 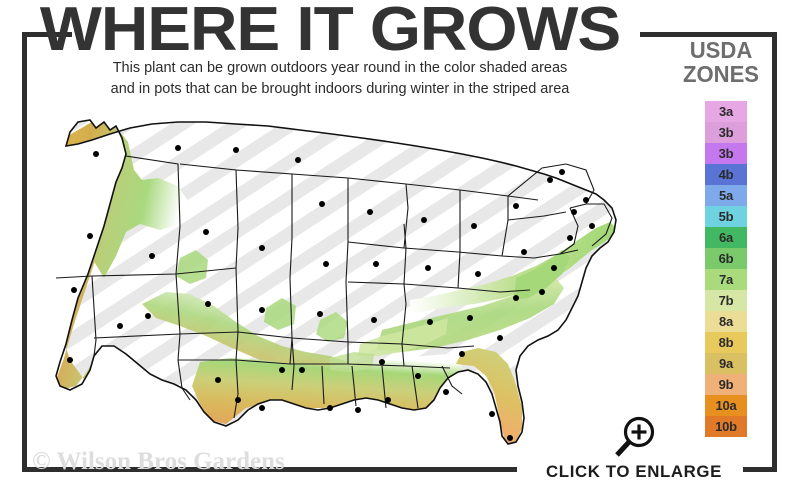 I want to click on legend-swatch-zone-10b: 10b, so click(x=726, y=426).